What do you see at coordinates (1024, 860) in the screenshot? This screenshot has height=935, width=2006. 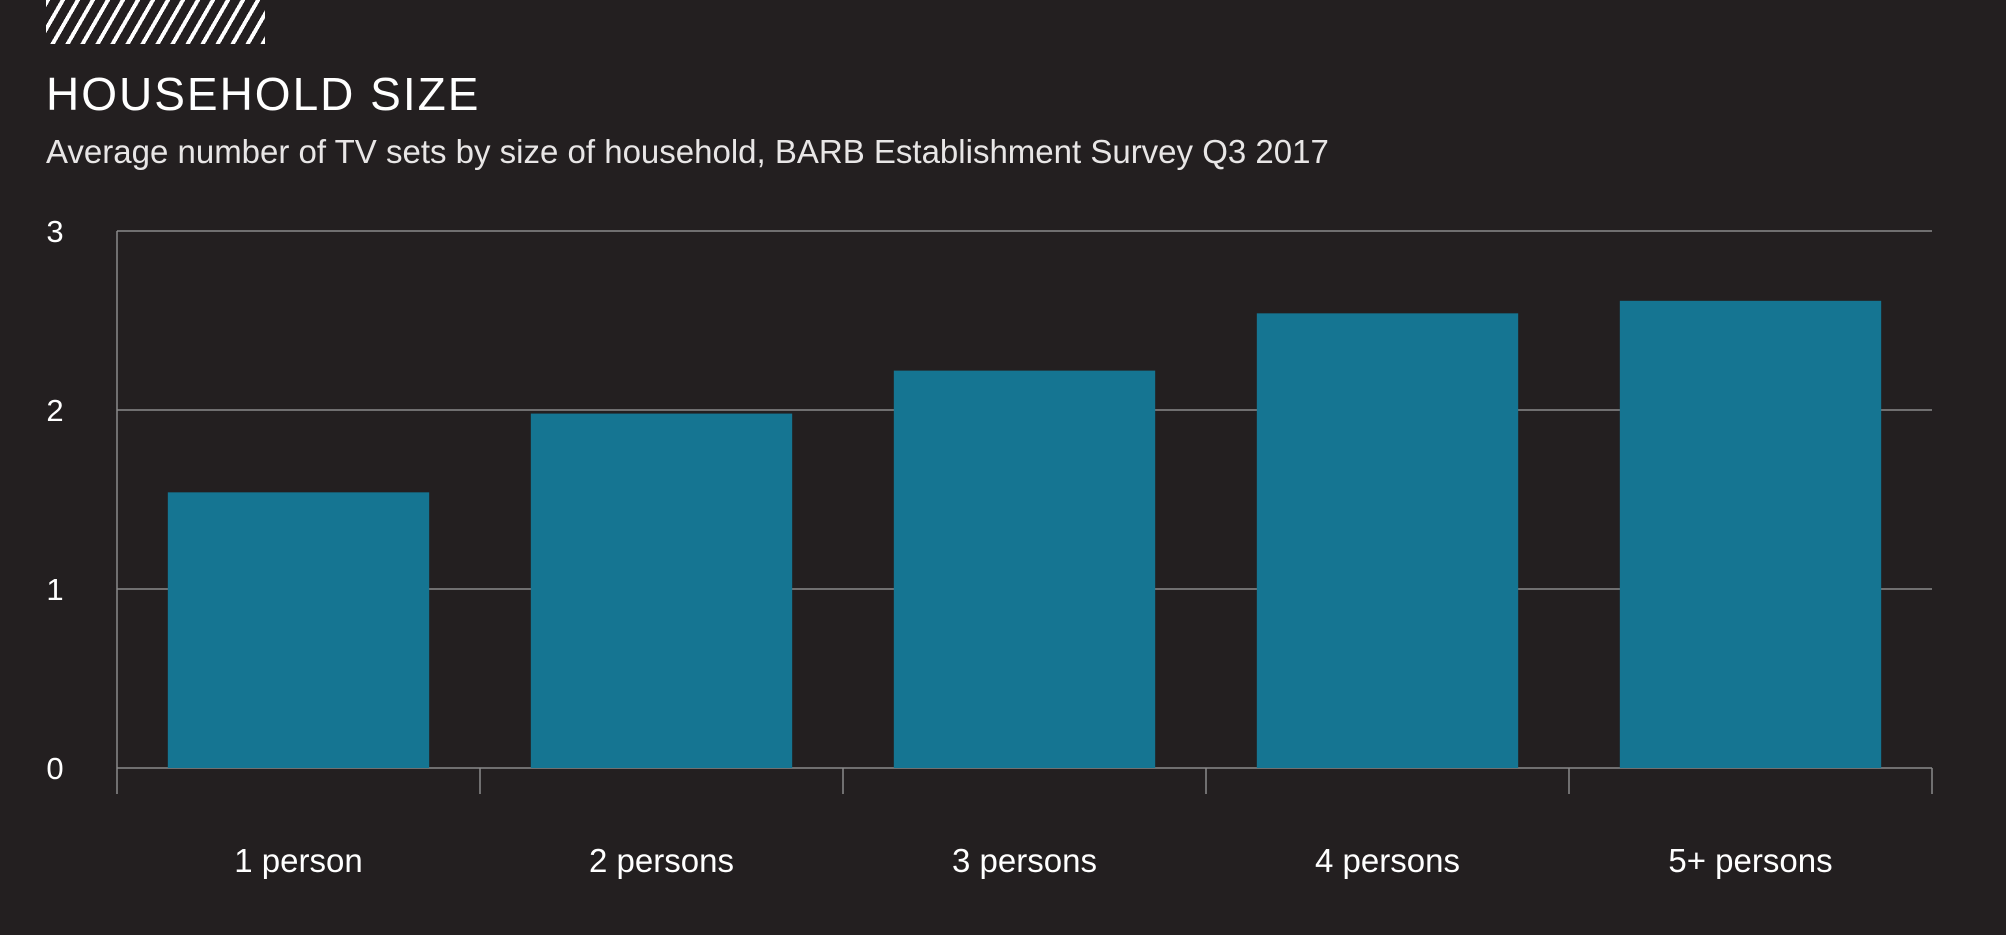 I see `x-category-label: 3 persons` at bounding box center [1024, 860].